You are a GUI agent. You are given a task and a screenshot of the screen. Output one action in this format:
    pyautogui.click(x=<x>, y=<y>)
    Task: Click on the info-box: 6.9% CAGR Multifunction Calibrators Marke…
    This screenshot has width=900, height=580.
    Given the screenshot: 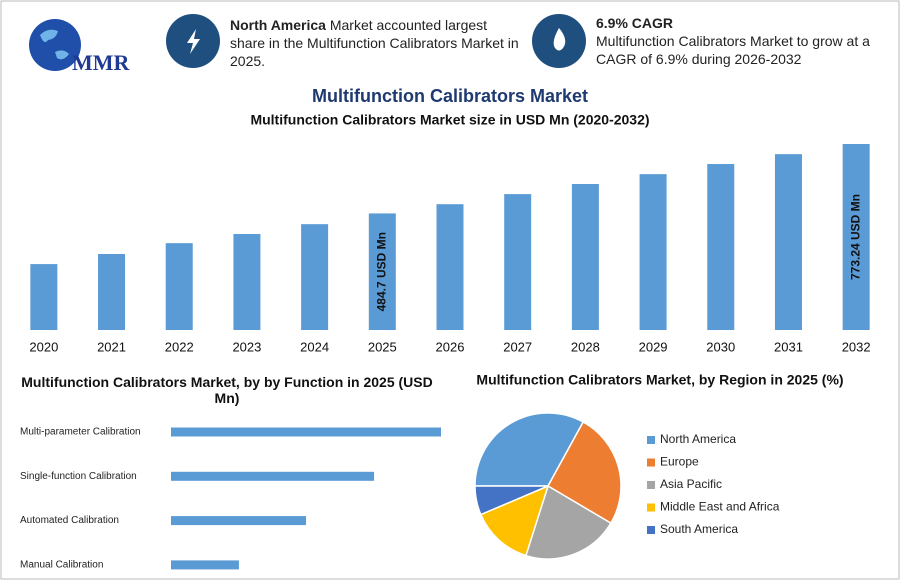 What is the action you would take?
    pyautogui.click(x=741, y=41)
    